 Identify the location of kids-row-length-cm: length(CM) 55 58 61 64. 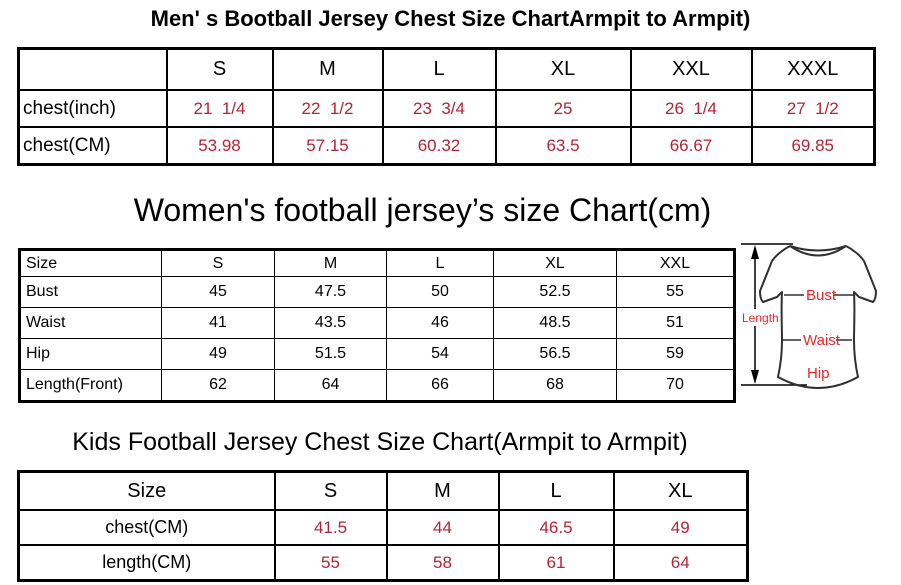
(383, 563).